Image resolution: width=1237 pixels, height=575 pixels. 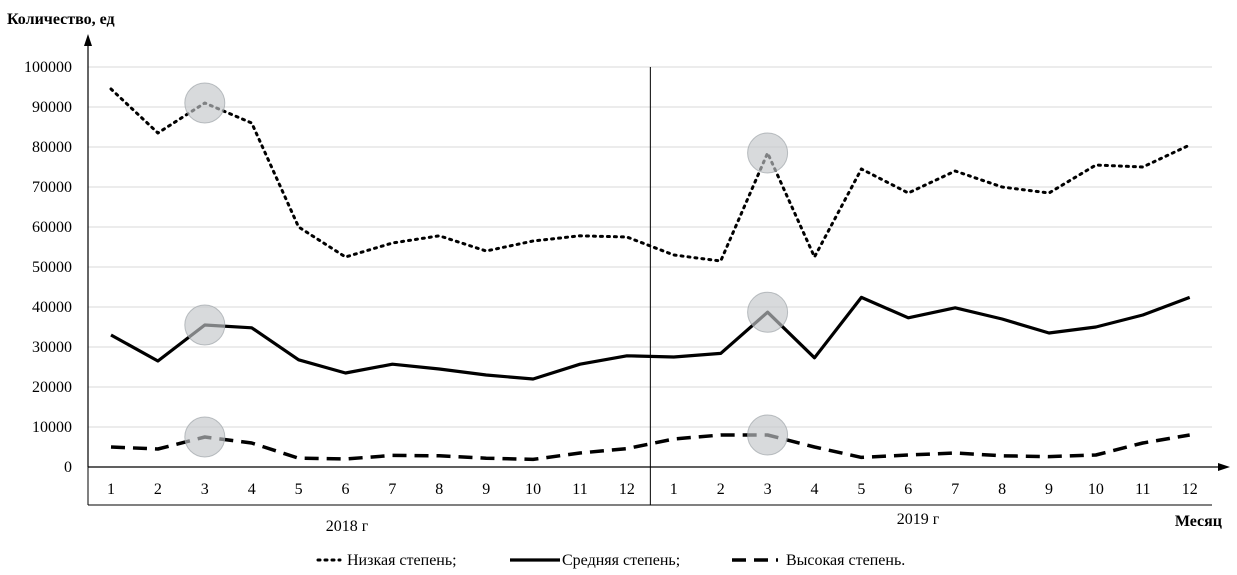 I want to click on y-tick-label: 20000, so click(x=52, y=387).